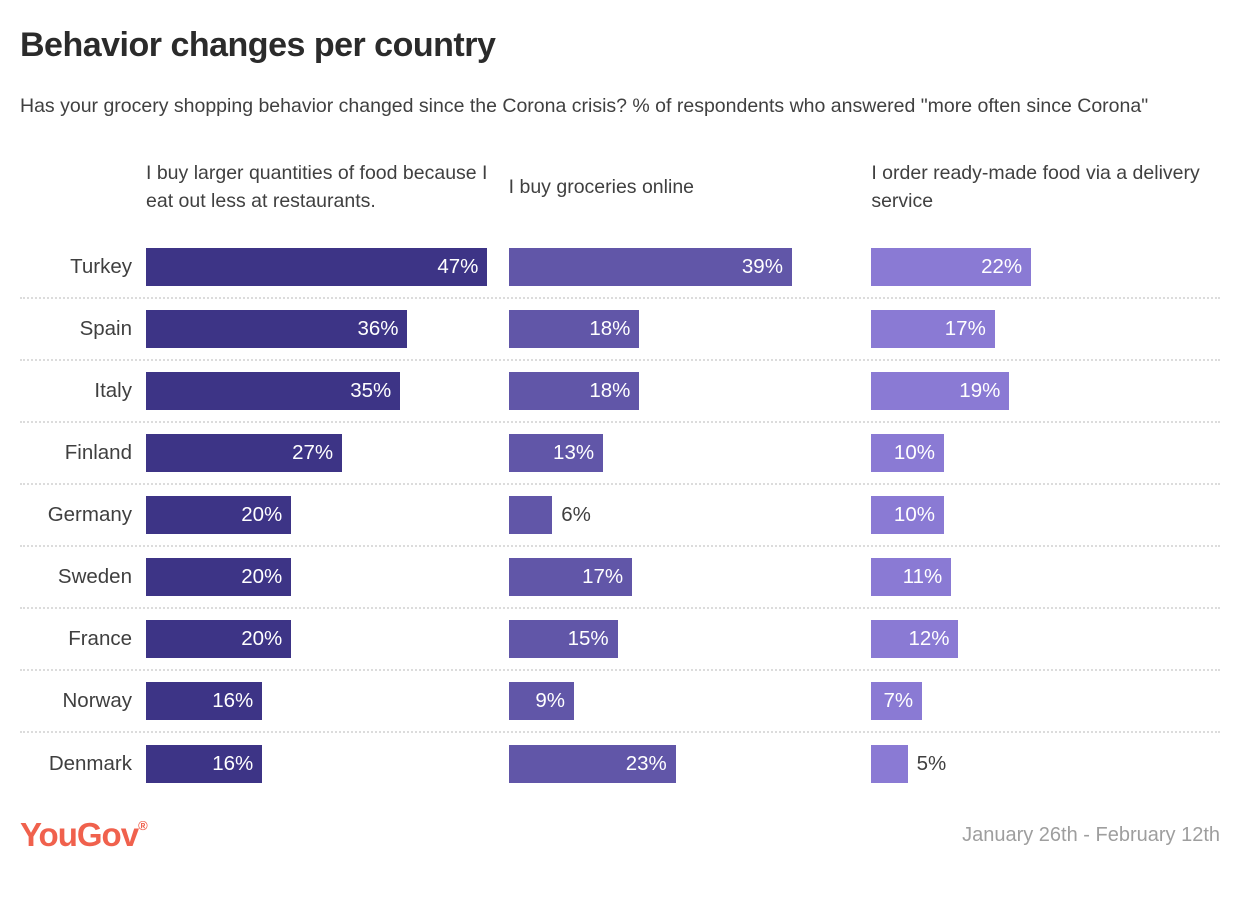 This screenshot has height=906, width=1240. Describe the element at coordinates (683, 639) in the screenshot. I see `bar-cell: 15%` at that location.